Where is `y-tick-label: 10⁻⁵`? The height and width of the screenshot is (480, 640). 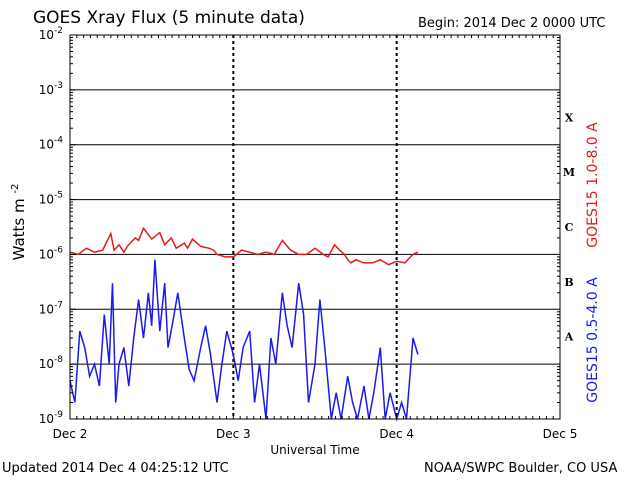 y-tick-label: 10⁻⁵ is located at coordinates (51, 199).